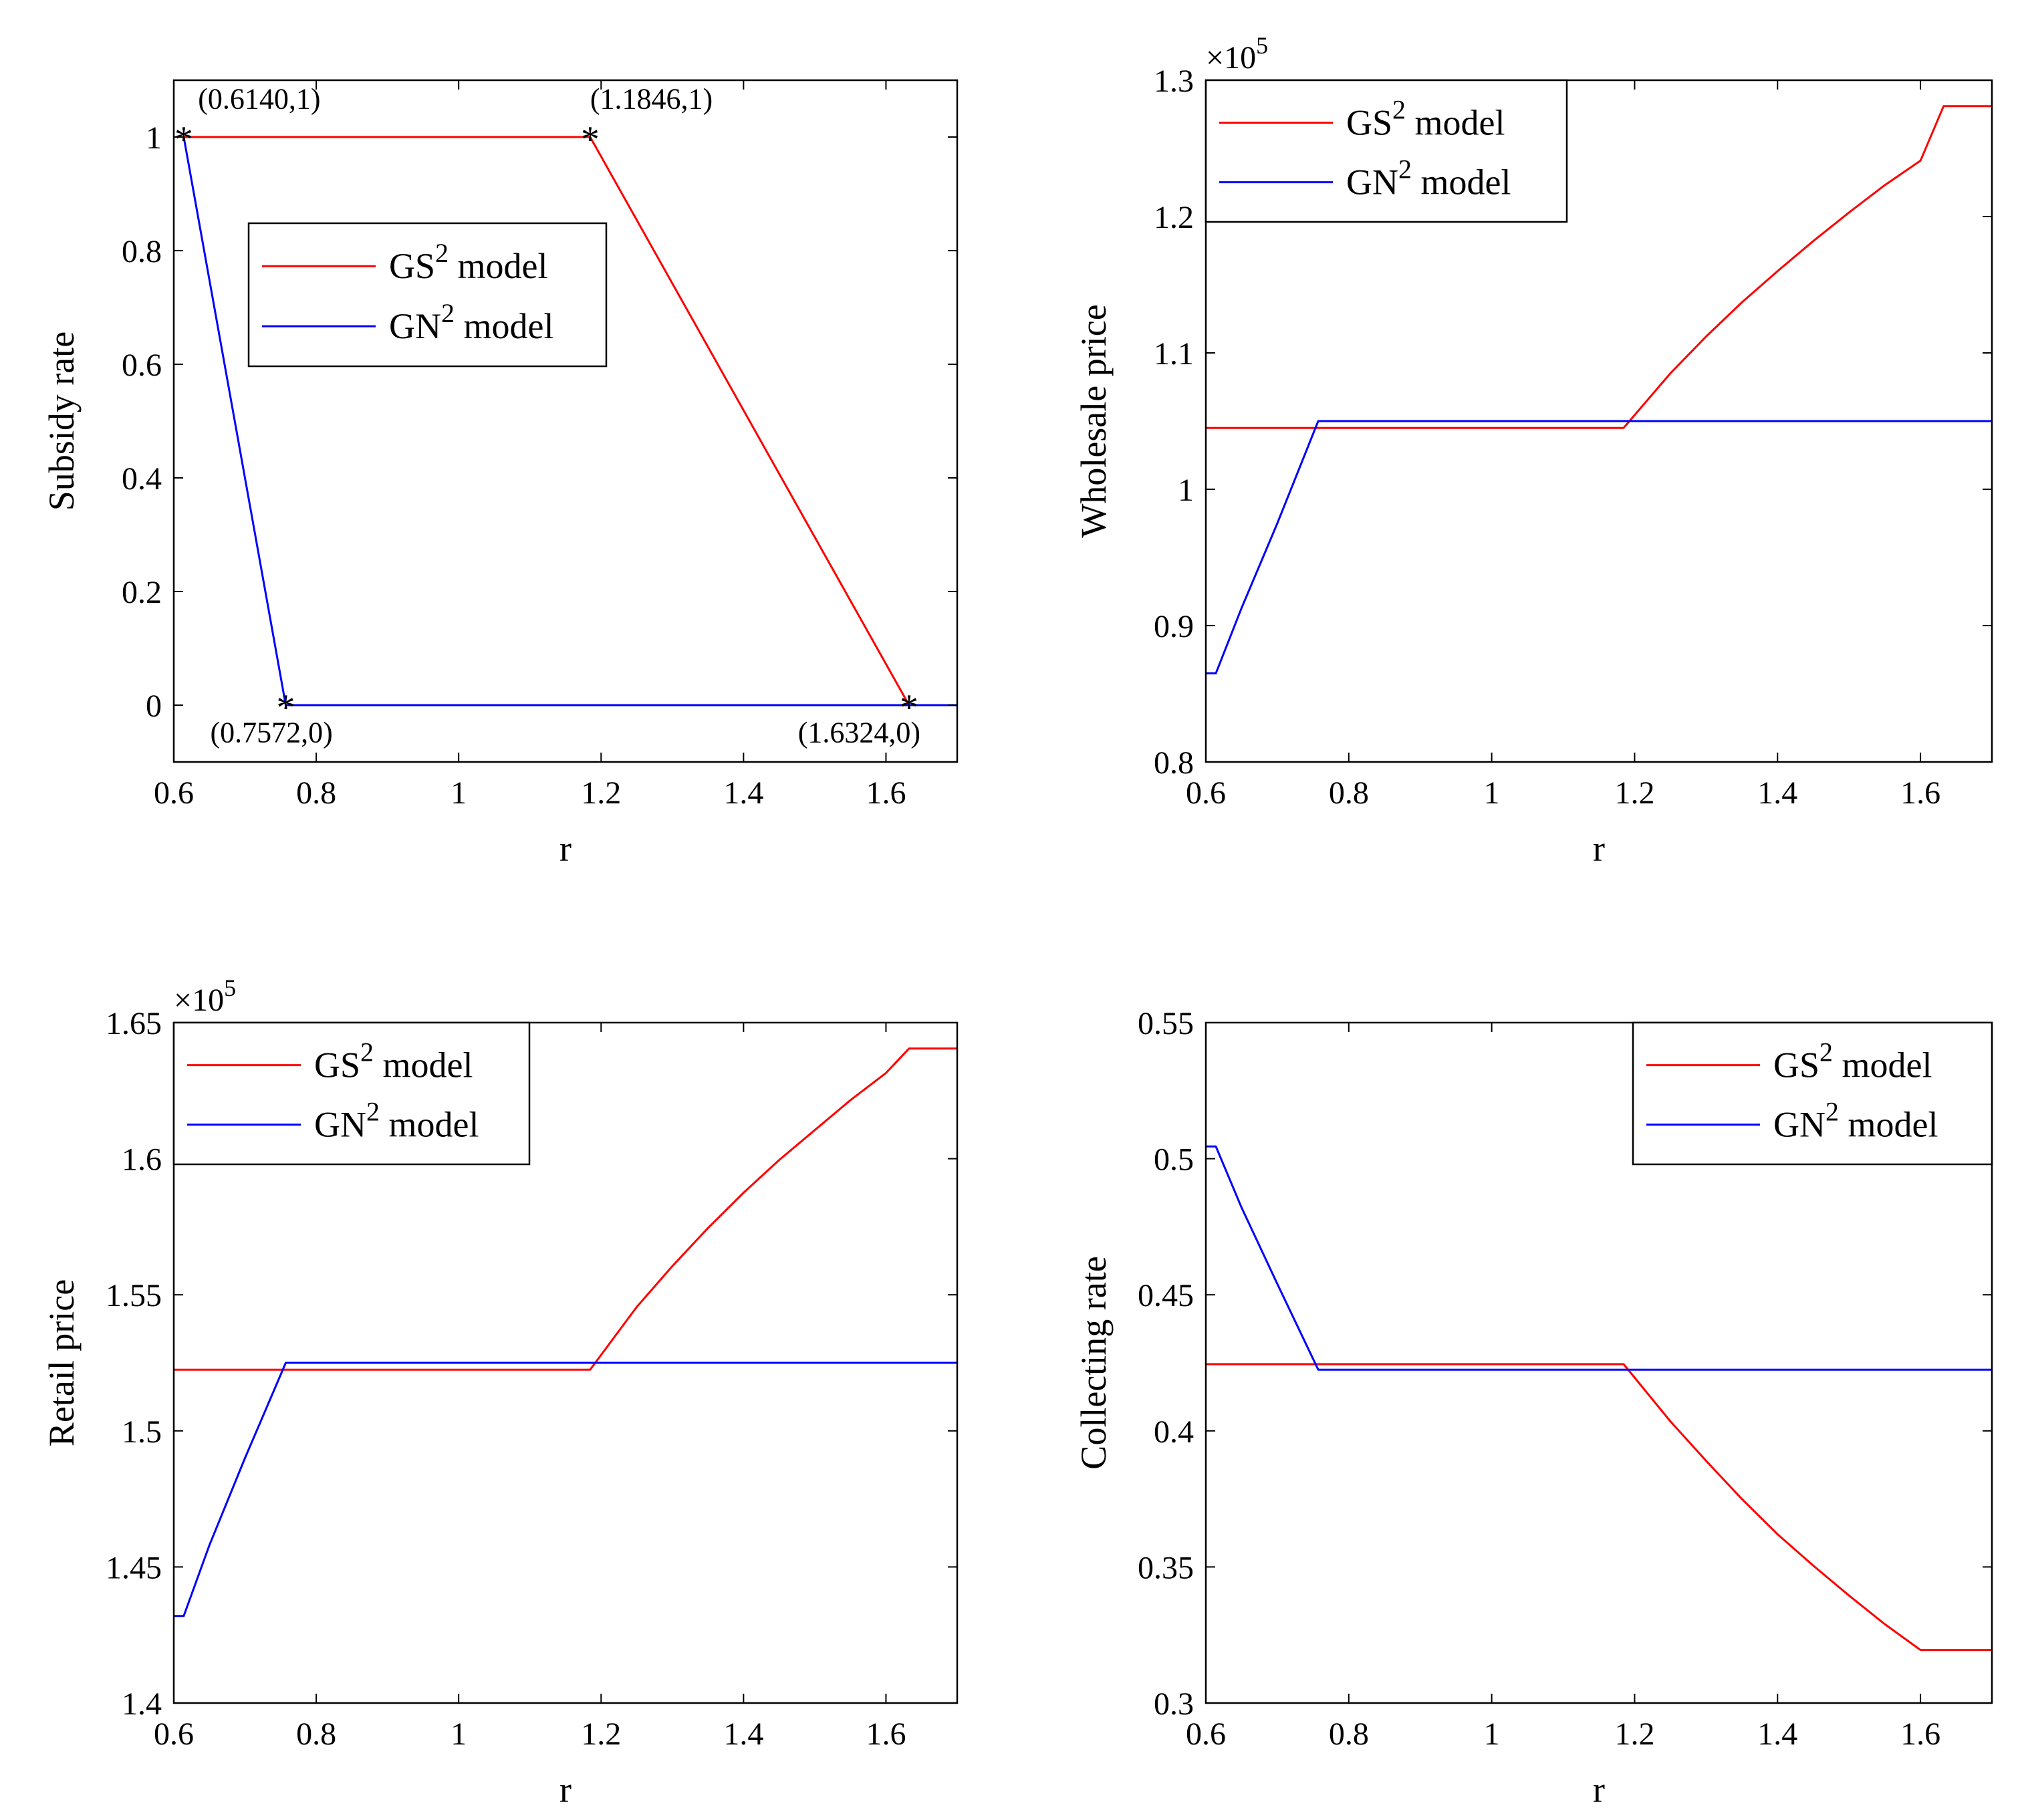 Image resolution: width=2018 pixels, height=1820 pixels. I want to click on plot-area, so click(565, 421).